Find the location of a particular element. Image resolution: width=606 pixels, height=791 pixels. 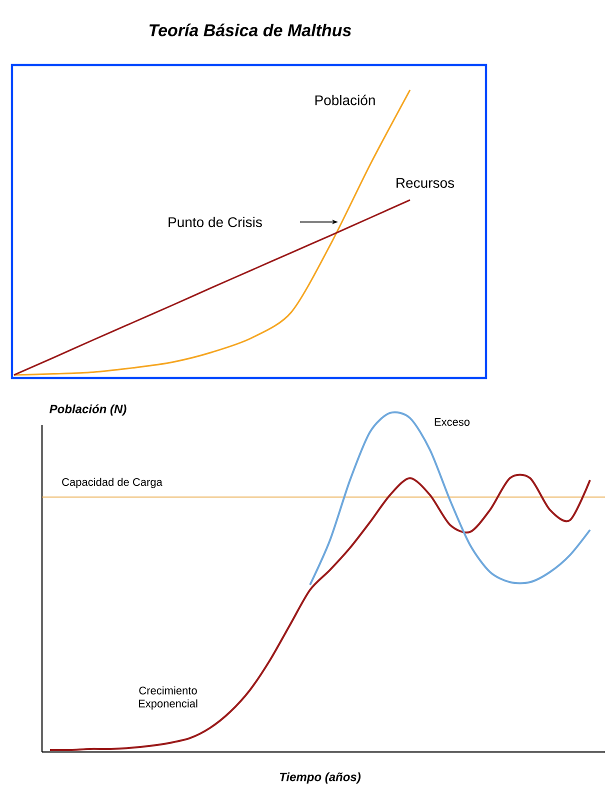

annotation: Punto de Crisis is located at coordinates (215, 222).